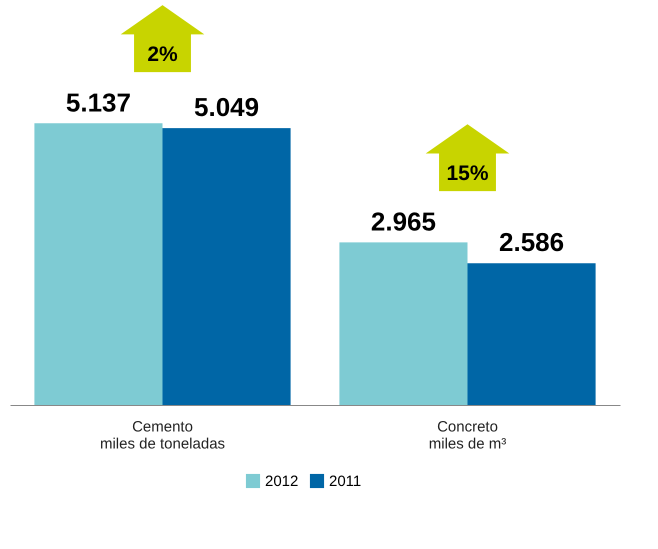 Image resolution: width=658 pixels, height=549 pixels. Describe the element at coordinates (531, 242) in the screenshot. I see `data-label: 2.586` at that location.